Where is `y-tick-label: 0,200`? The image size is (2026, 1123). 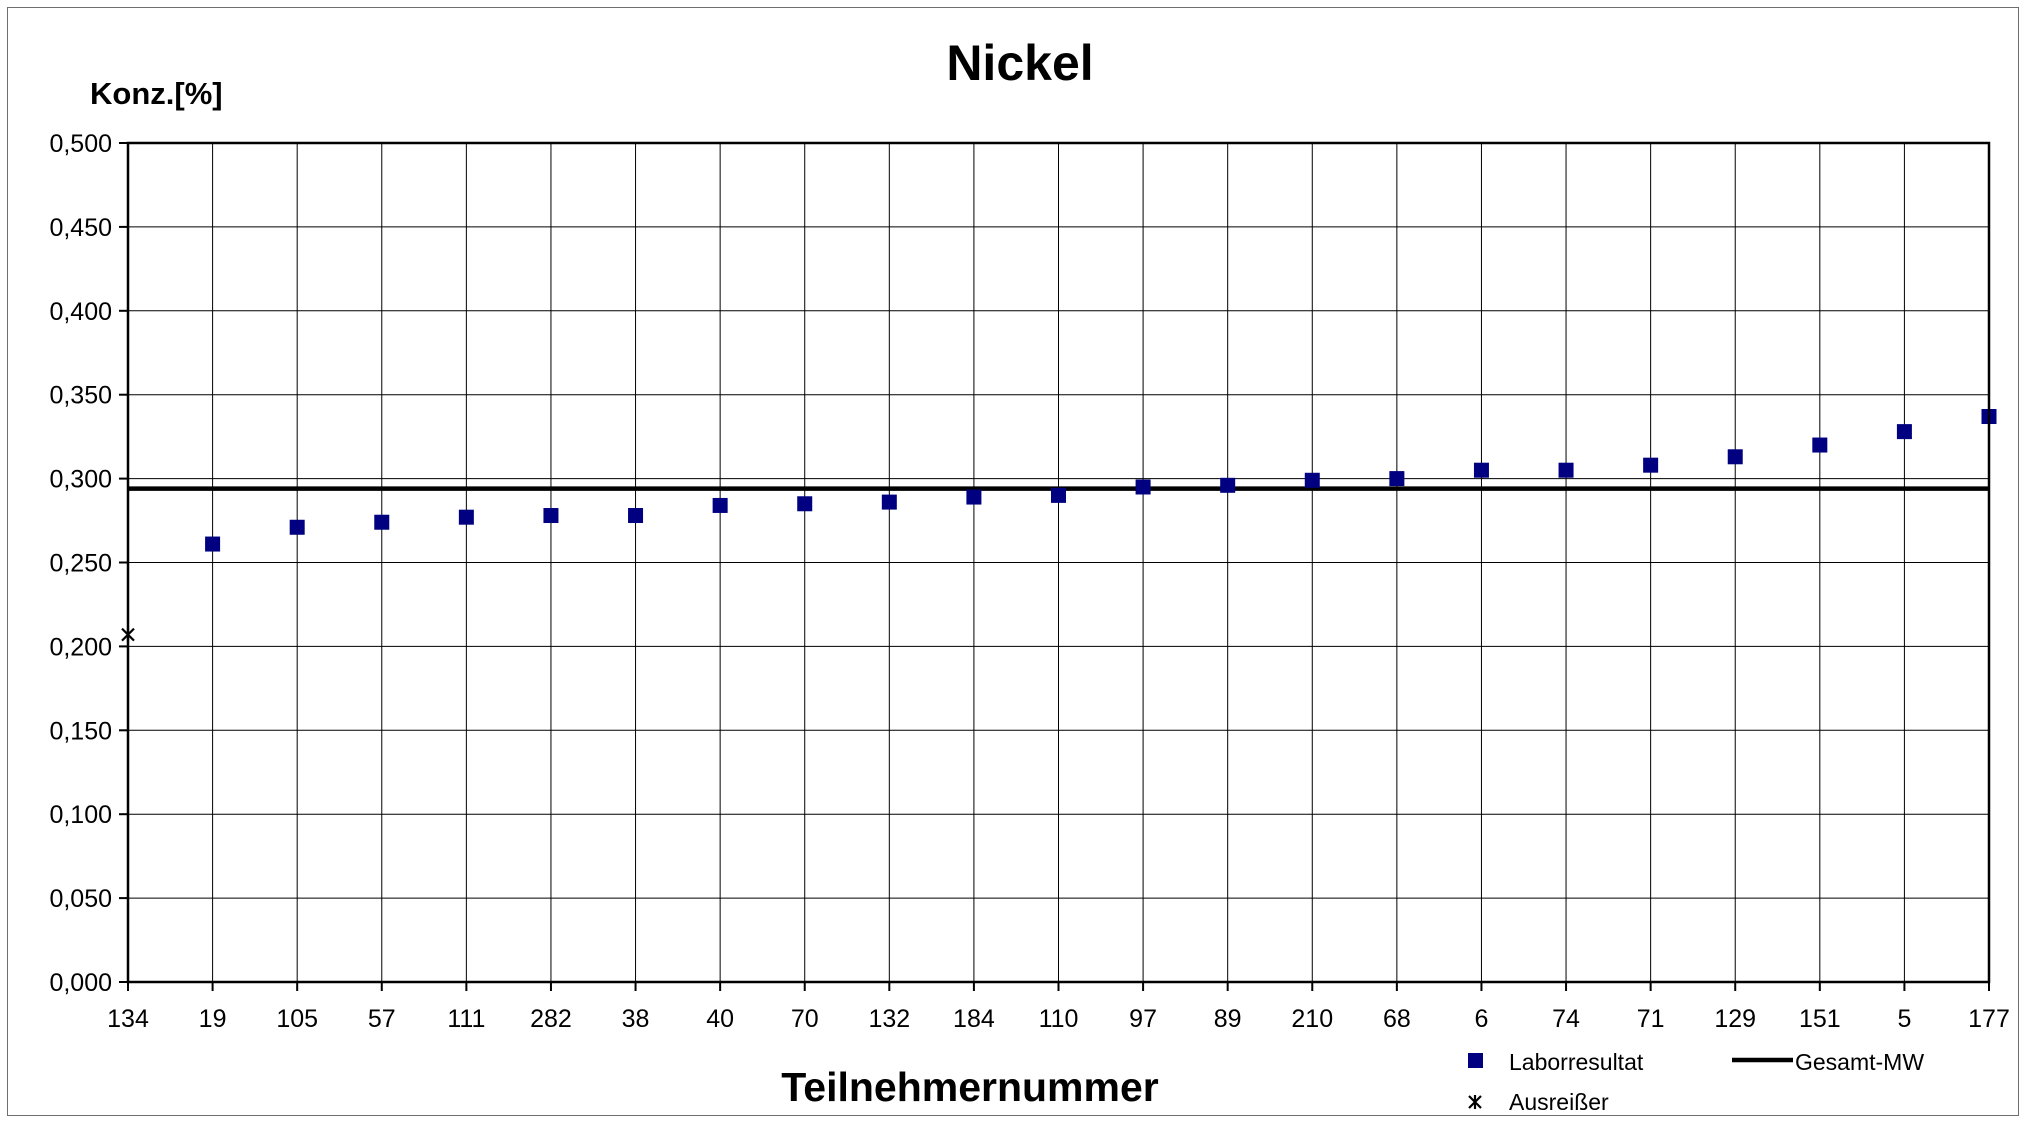 y-tick-label: 0,200 is located at coordinates (80, 647).